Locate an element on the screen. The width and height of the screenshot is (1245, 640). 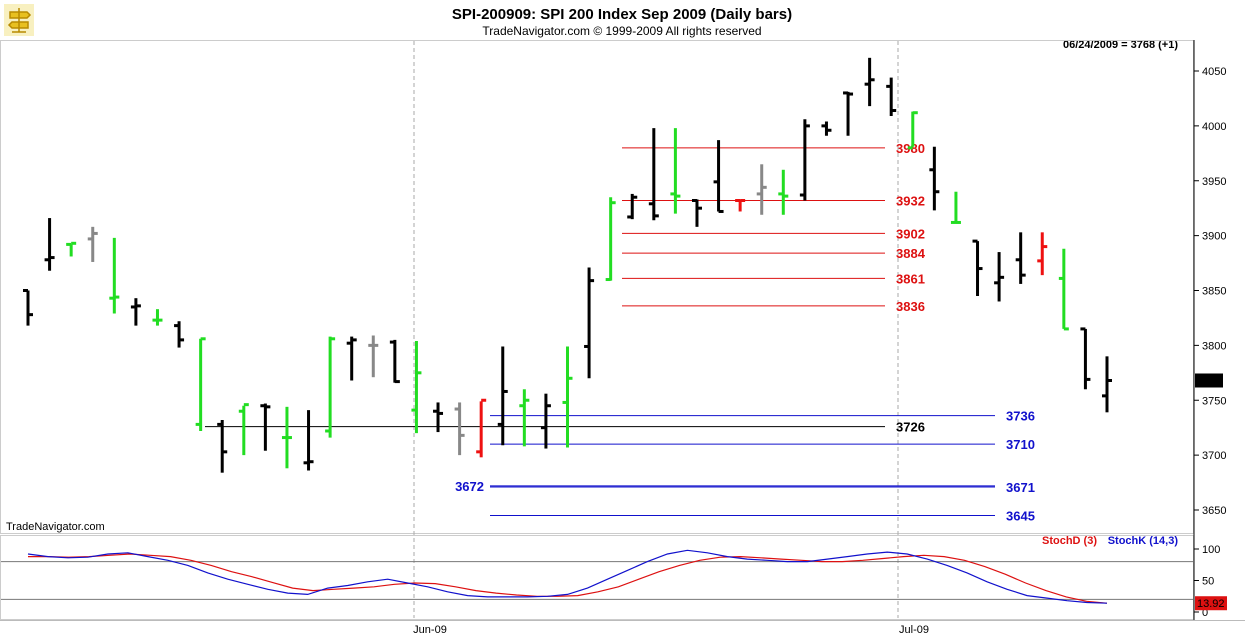
level-label: 3710 is located at coordinates (1020, 444).